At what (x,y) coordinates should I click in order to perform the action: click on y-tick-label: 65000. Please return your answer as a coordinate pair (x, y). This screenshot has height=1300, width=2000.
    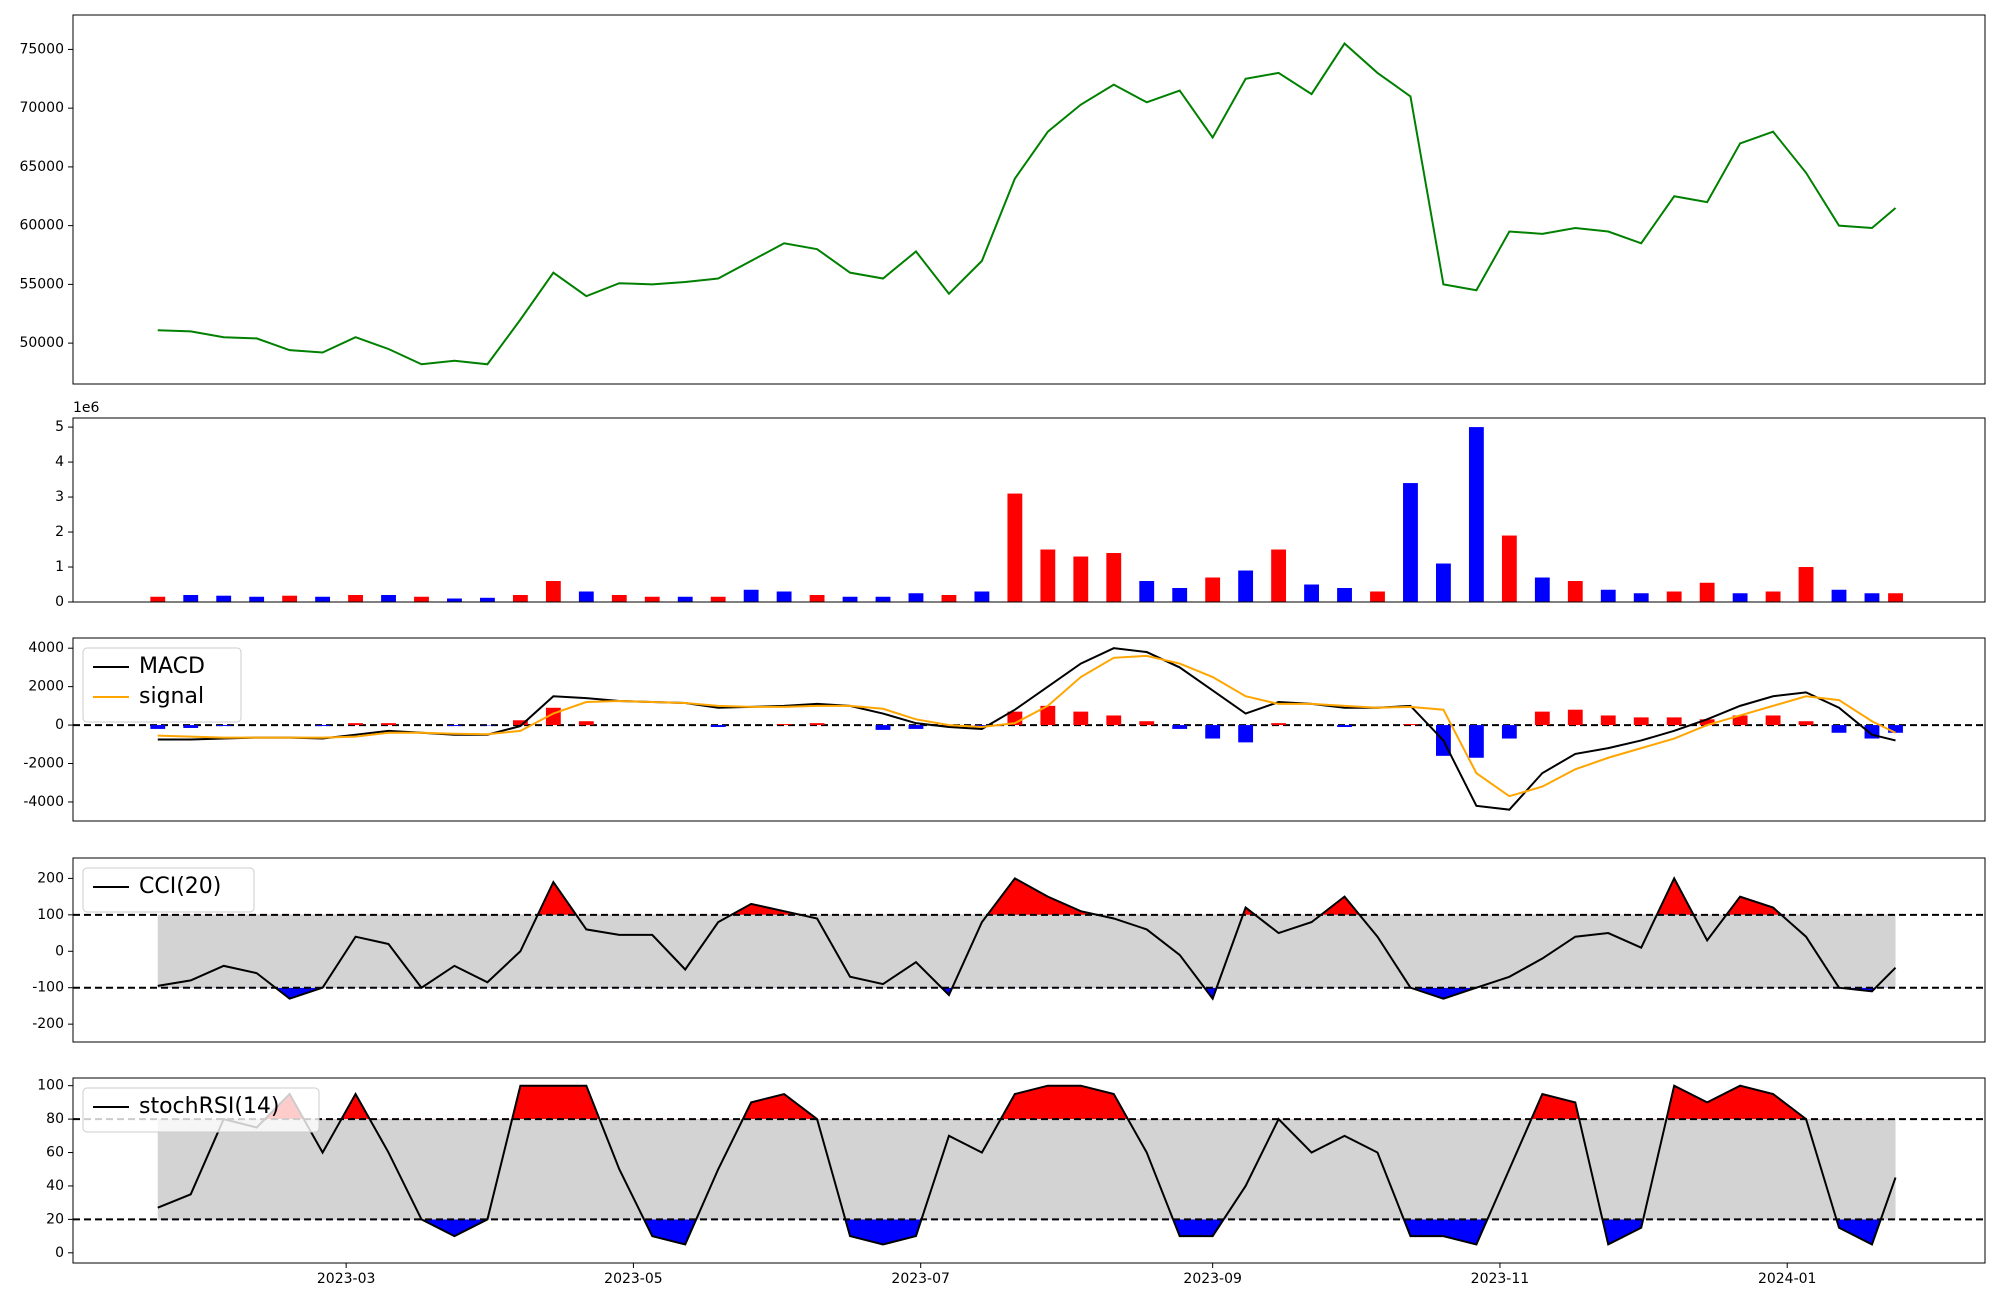
    Looking at the image, I should click on (41, 167).